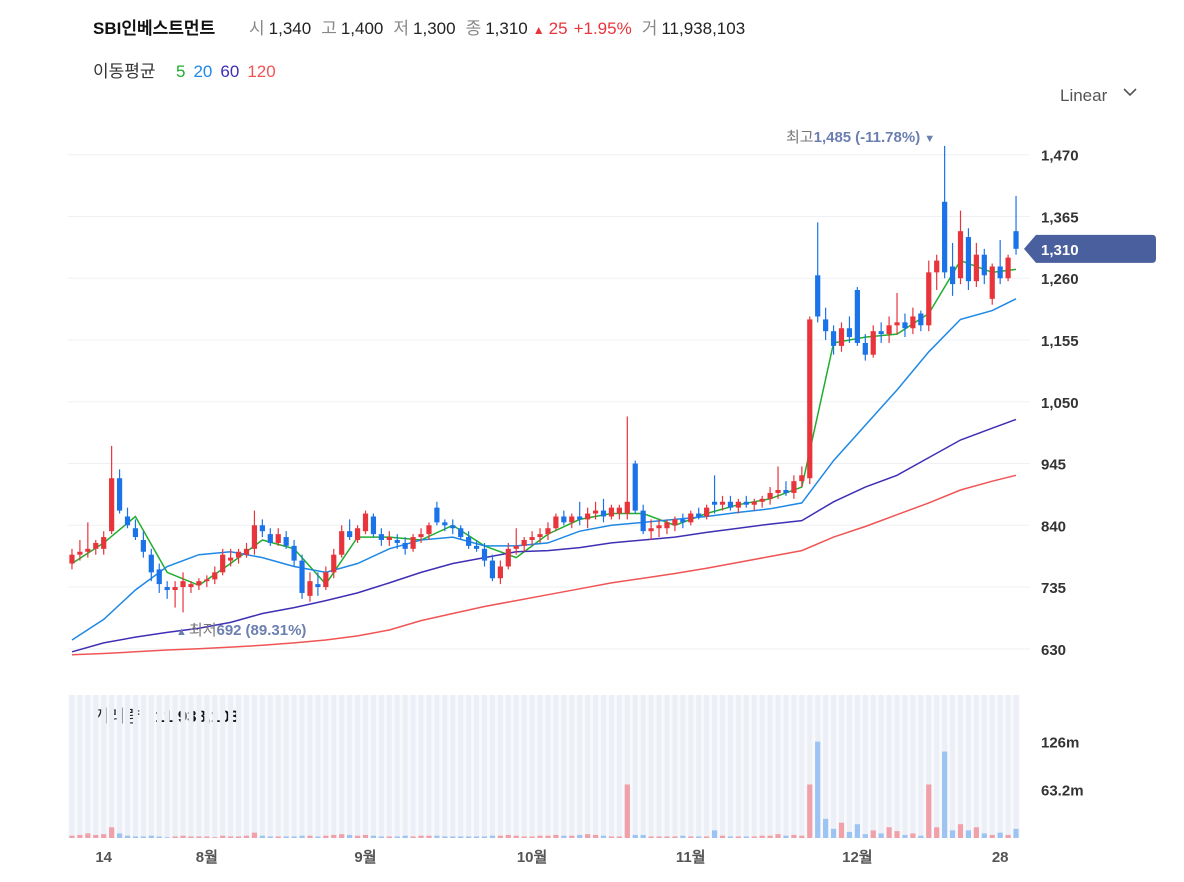 The height and width of the screenshot is (882, 1184). I want to click on scale-menu: Linear, so click(1098, 95).